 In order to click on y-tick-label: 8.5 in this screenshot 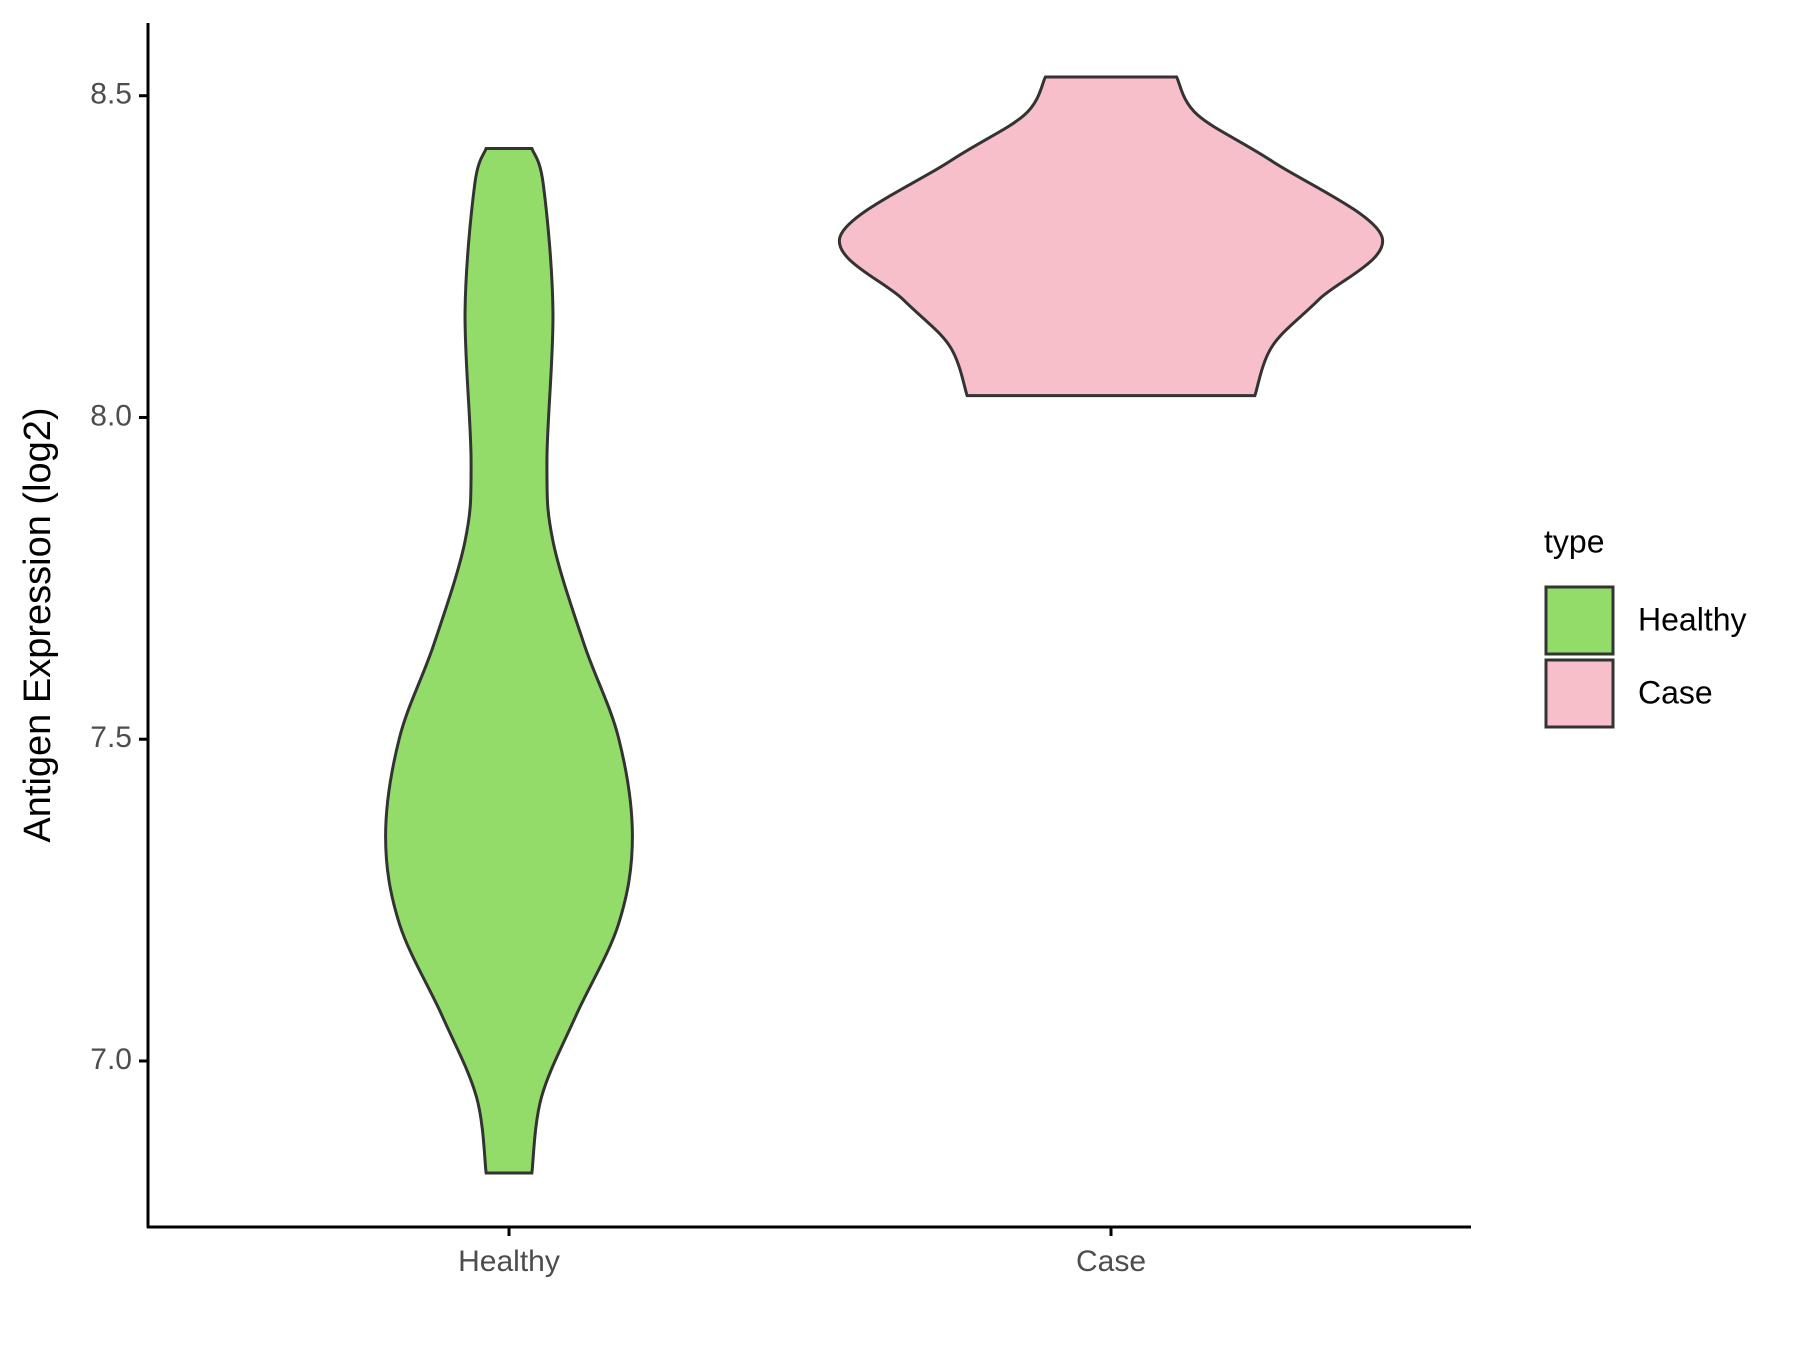, I will do `click(111, 94)`.